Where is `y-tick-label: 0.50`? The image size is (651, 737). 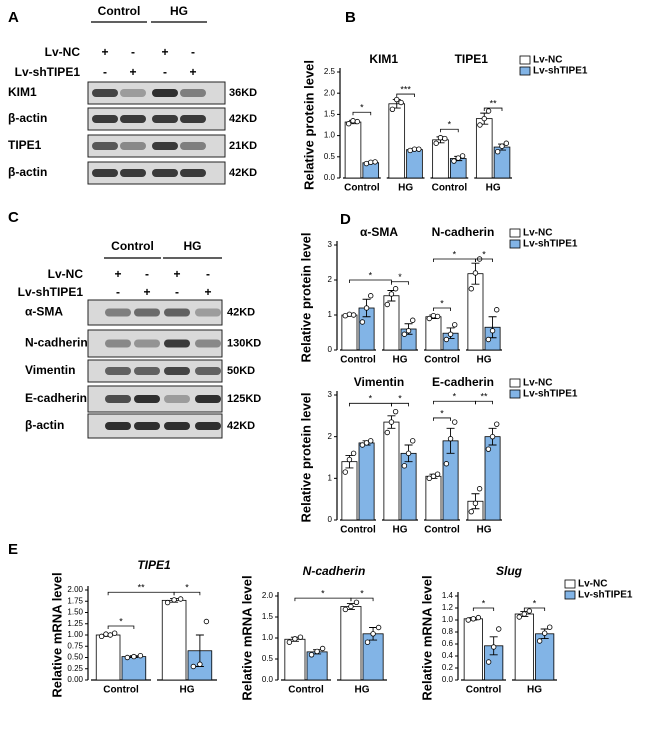 y-tick-label: 0.50 is located at coordinates (75, 657).